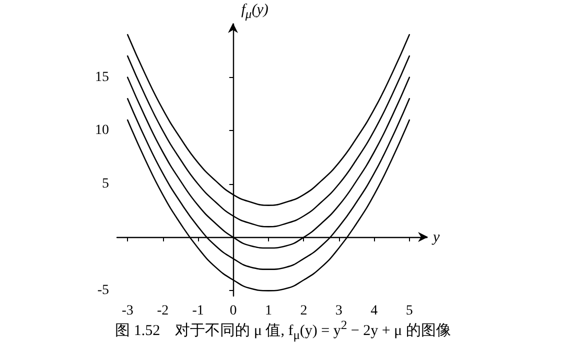 The image size is (566, 352). Describe the element at coordinates (254, 12) in the screenshot. I see `y-axis-title: f$_{μ}$(y)` at that location.